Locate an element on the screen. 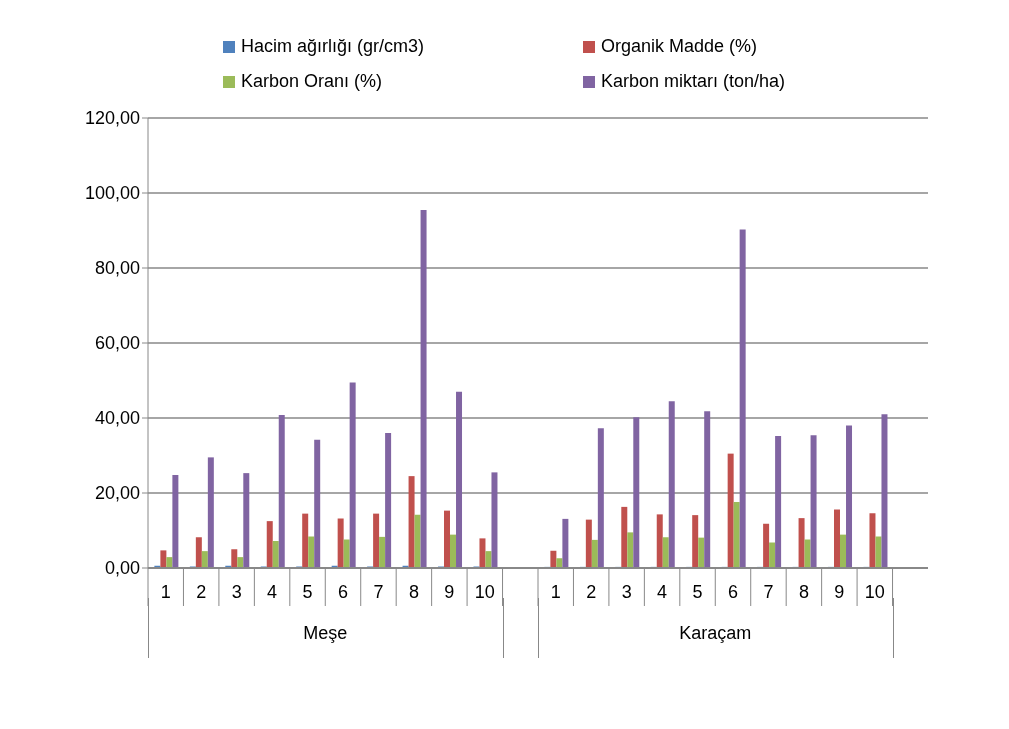 The width and height of the screenshot is (1009, 729). y-tick-label: 100,00 is located at coordinates (112, 193).